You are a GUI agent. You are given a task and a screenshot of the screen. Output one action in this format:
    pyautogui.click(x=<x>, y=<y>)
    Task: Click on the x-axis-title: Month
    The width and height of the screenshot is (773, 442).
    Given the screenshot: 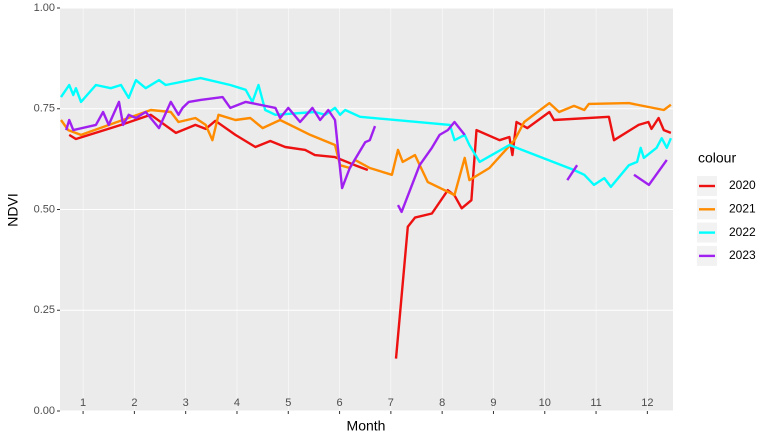 What is the action you would take?
    pyautogui.click(x=366, y=426)
    